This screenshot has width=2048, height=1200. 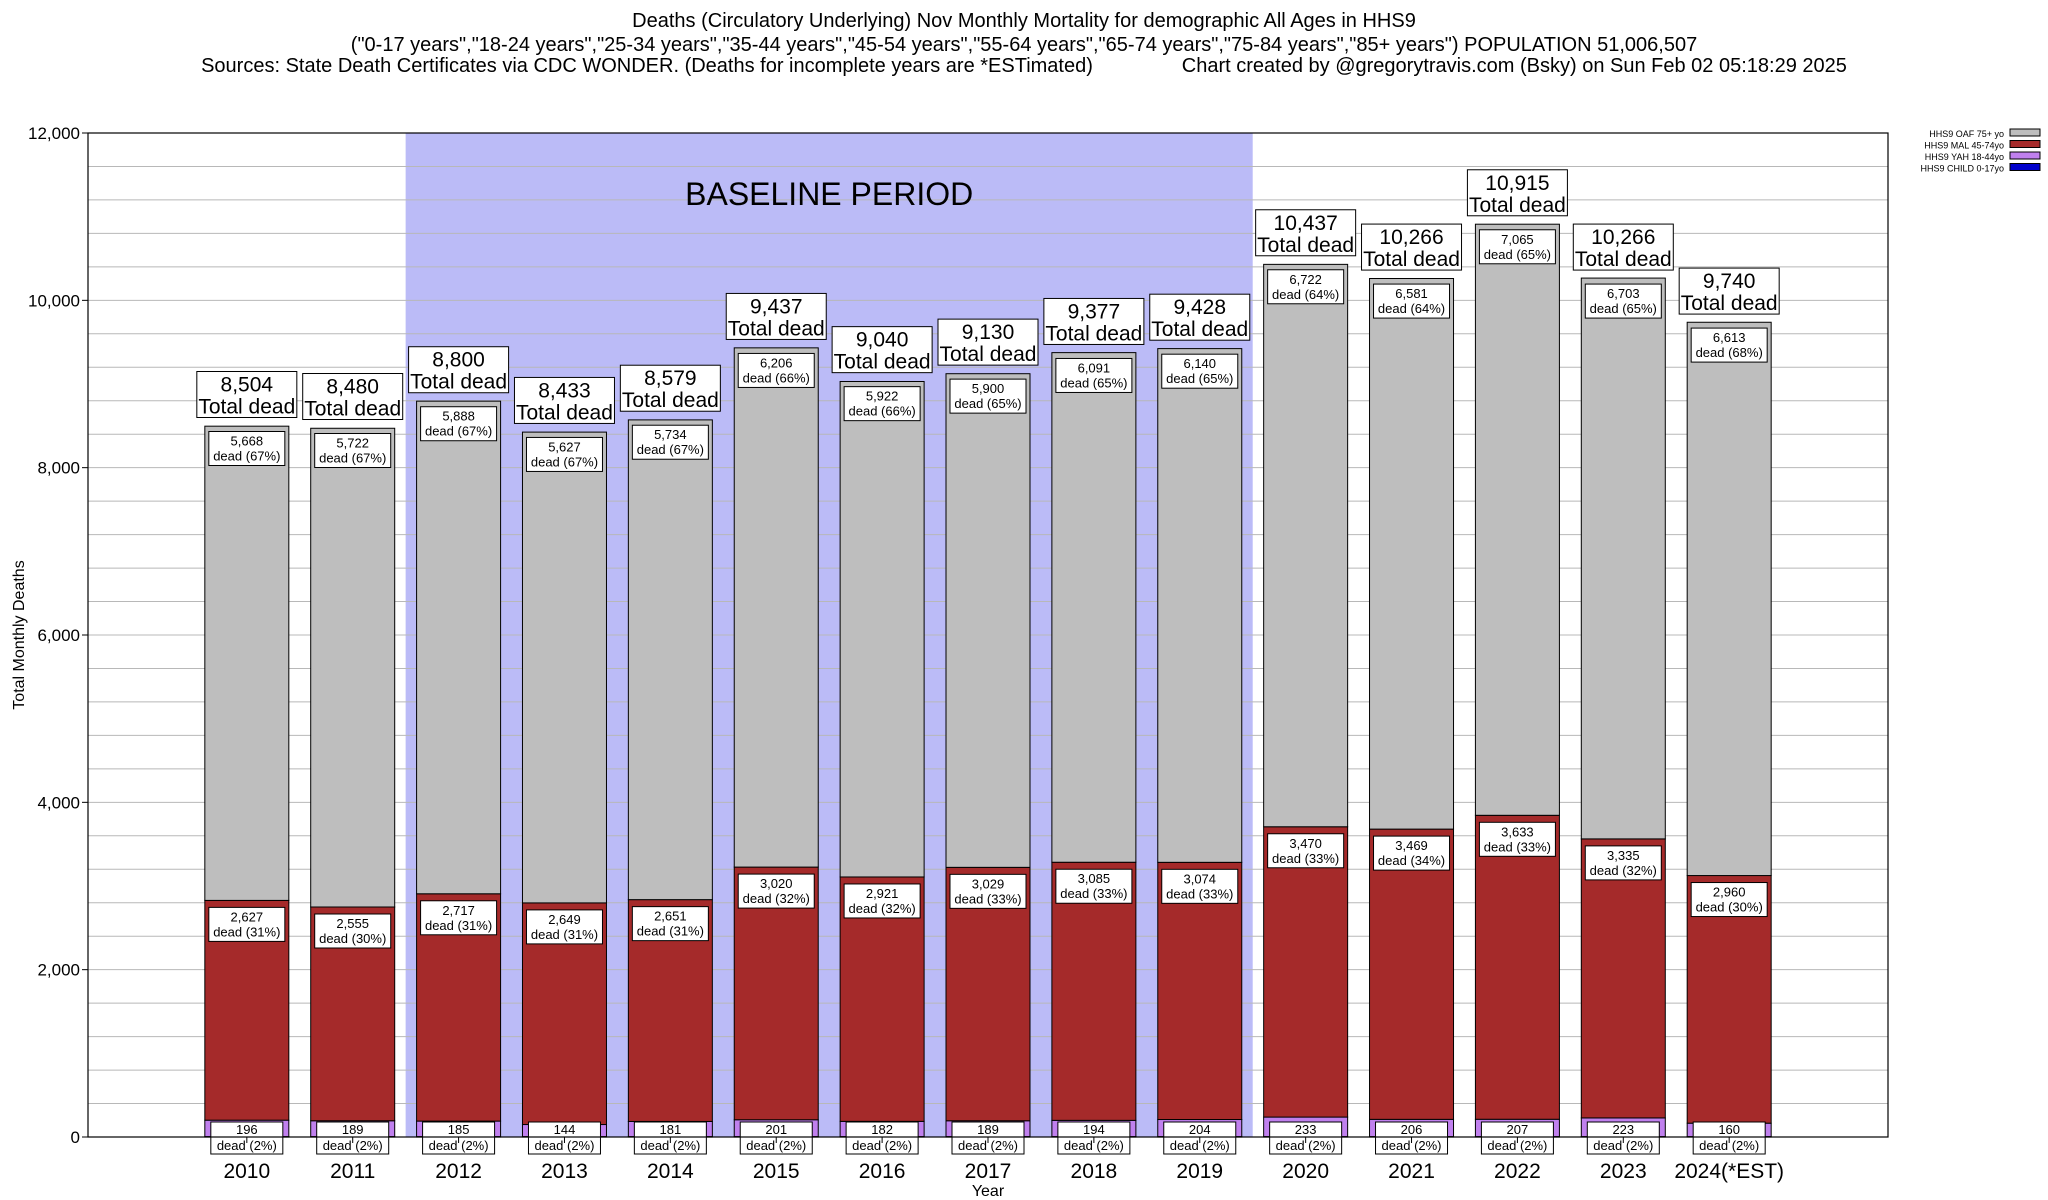 What do you see at coordinates (1094, 878) in the screenshot?
I see `mal-value-label: 3,085` at bounding box center [1094, 878].